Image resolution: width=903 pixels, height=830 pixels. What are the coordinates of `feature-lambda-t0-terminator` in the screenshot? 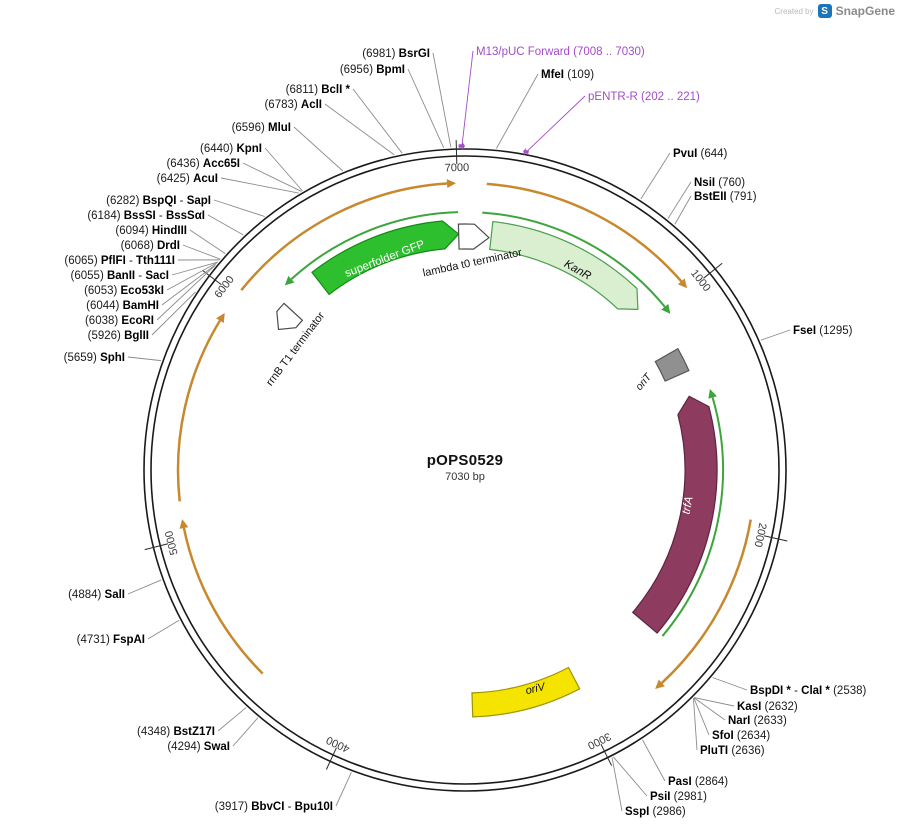 It's located at (473, 236).